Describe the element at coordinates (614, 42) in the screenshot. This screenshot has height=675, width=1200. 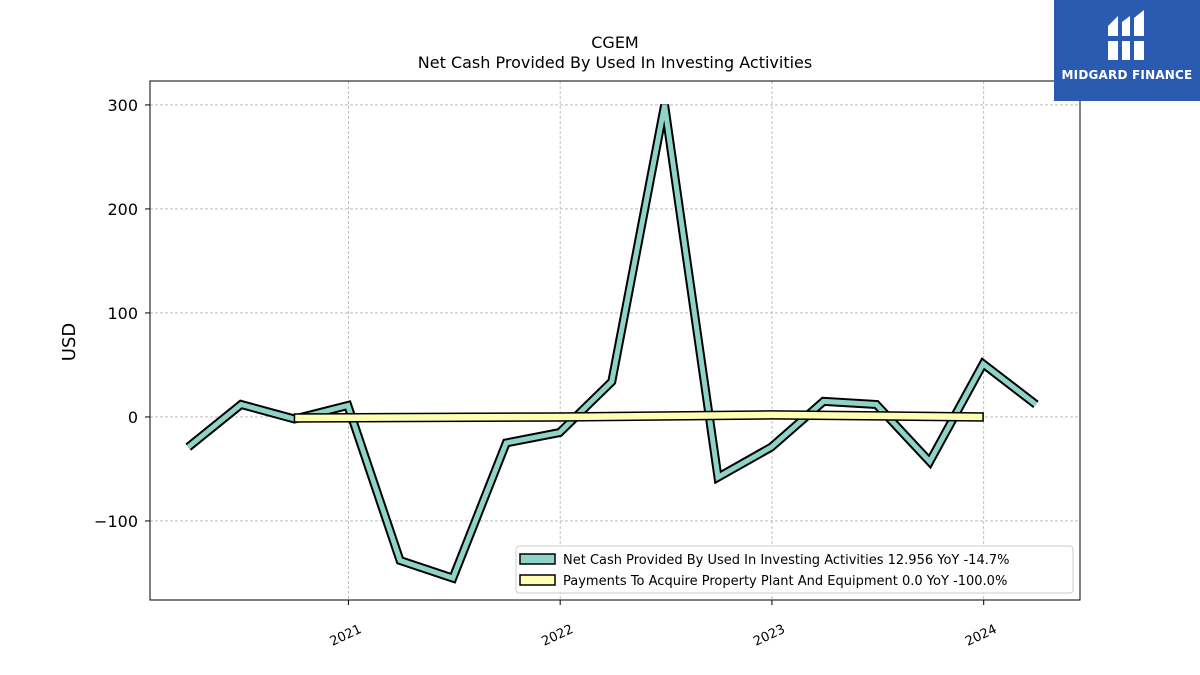
I see `chart-title: CGEM` at that location.